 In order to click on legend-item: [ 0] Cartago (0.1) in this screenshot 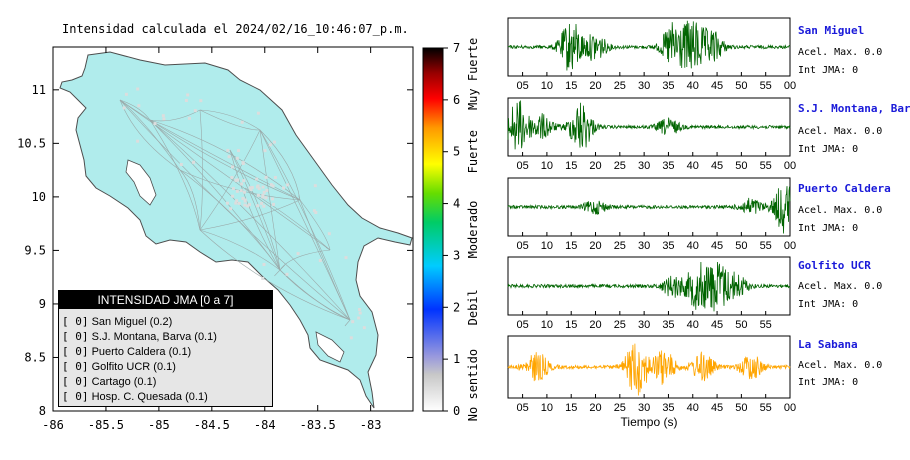, I will do `click(109, 381)`.